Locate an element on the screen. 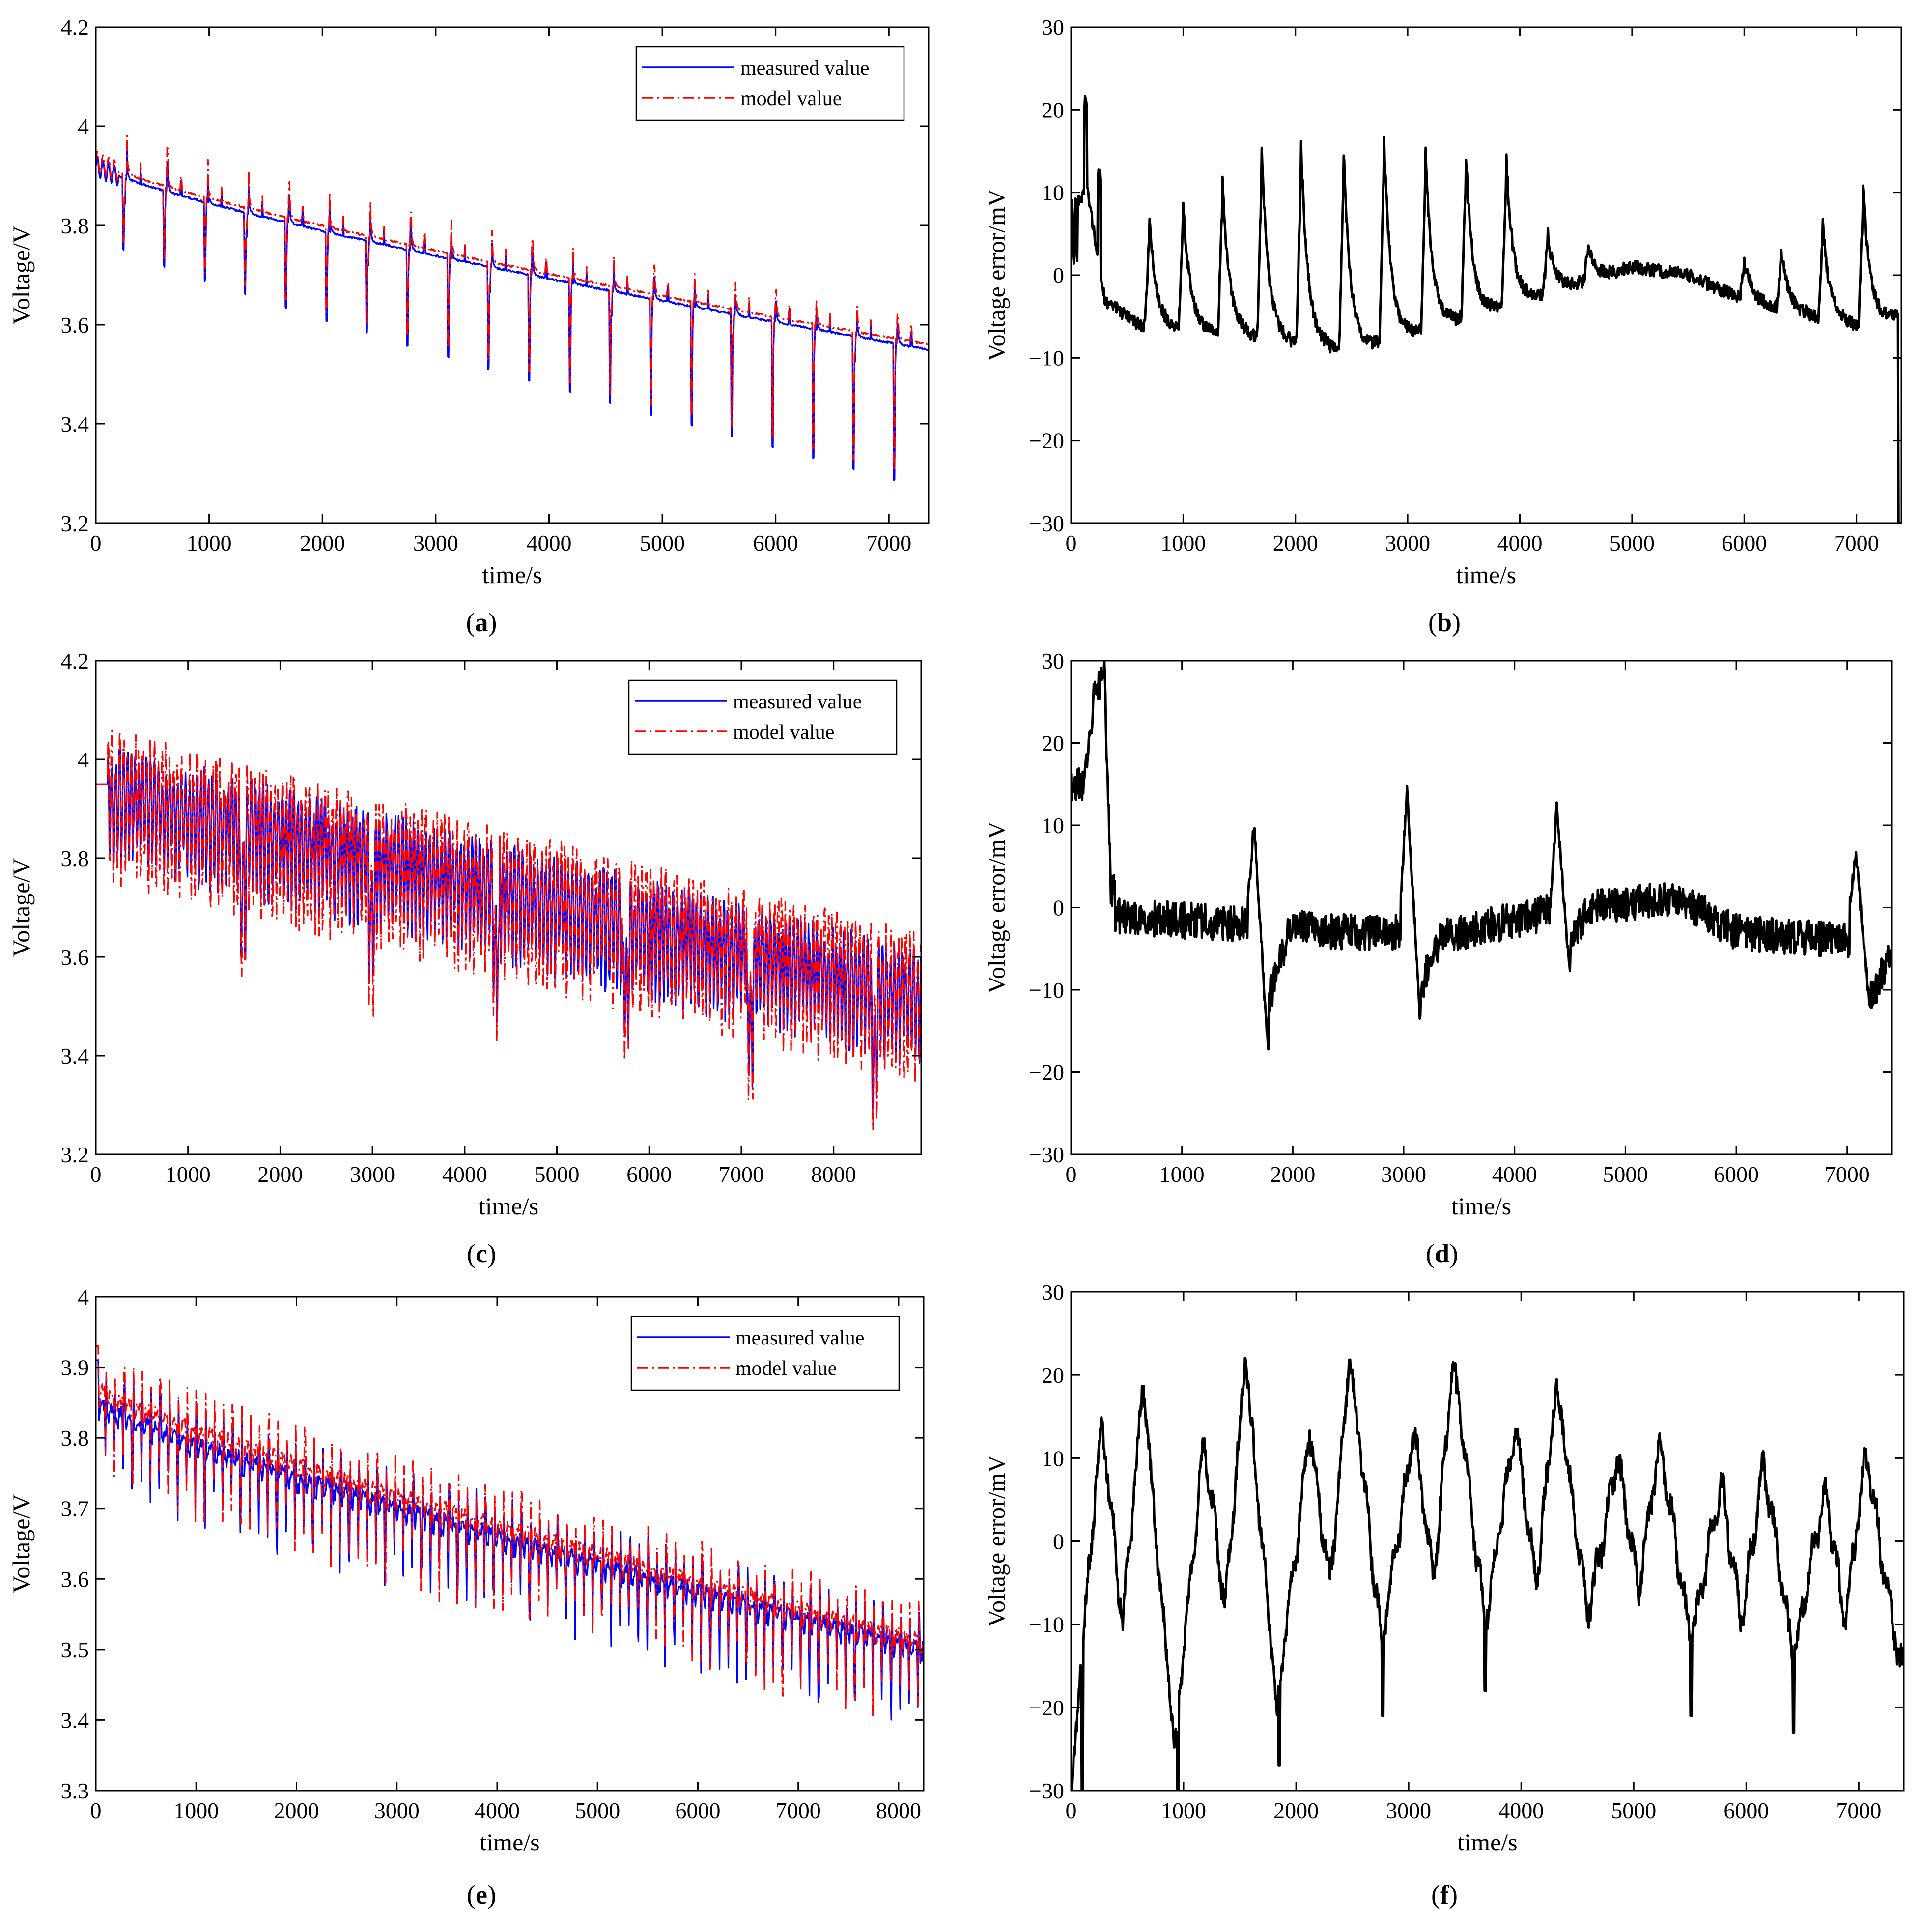 Image resolution: width=1921 pixels, height=1932 pixels. y-tick-label: −30 is located at coordinates (1046, 1154).